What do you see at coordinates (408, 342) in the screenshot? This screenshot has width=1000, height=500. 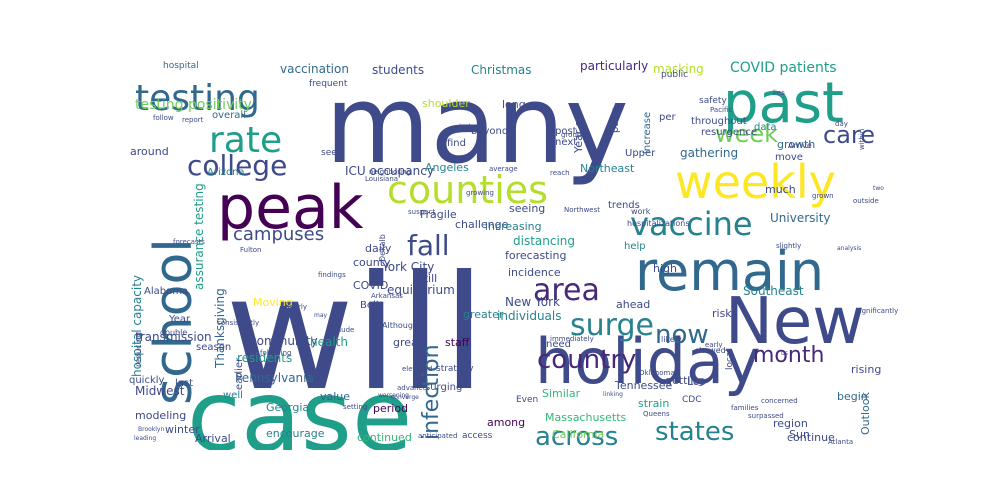 I see `word-great: great` at bounding box center [408, 342].